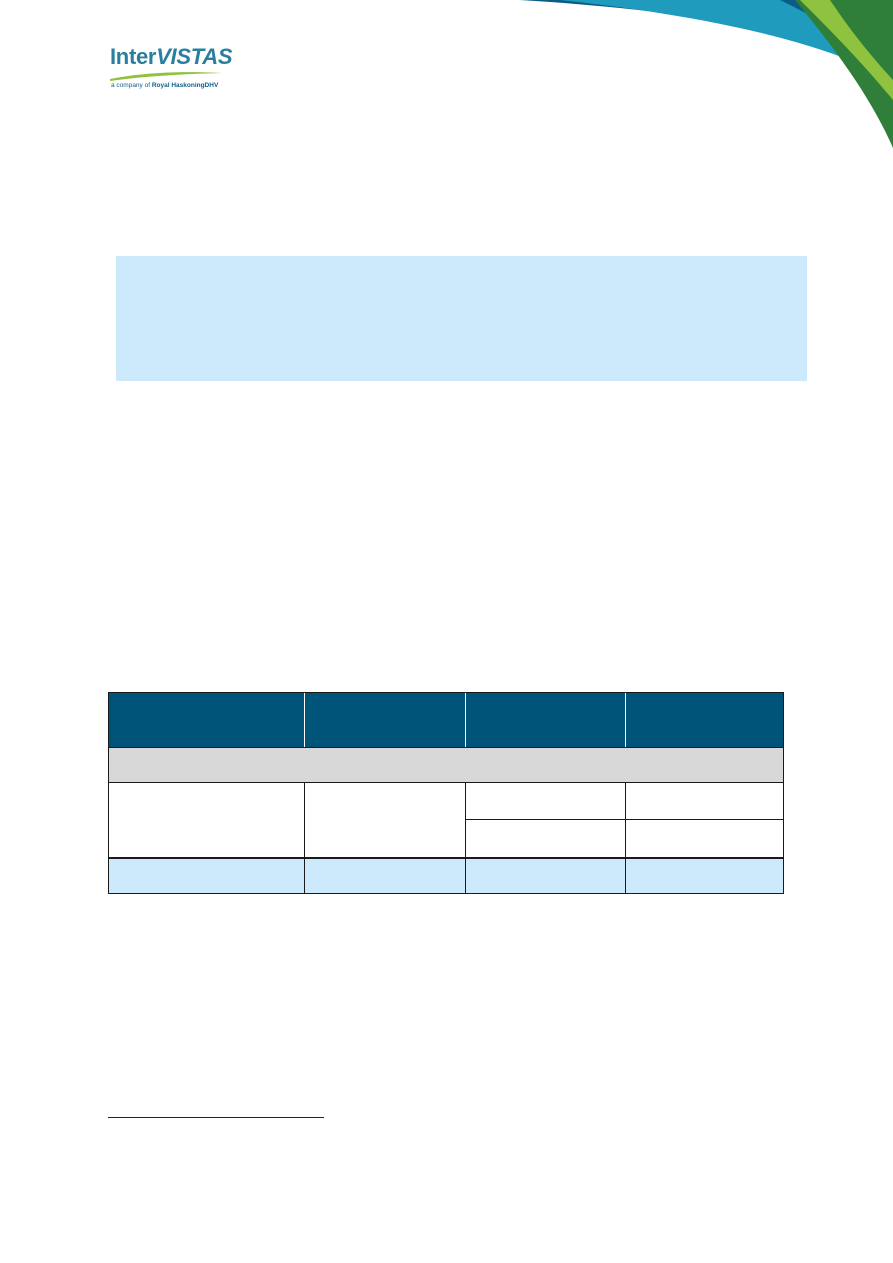 The height and width of the screenshot is (1263, 893). I want to click on highlight-box, so click(461, 318).